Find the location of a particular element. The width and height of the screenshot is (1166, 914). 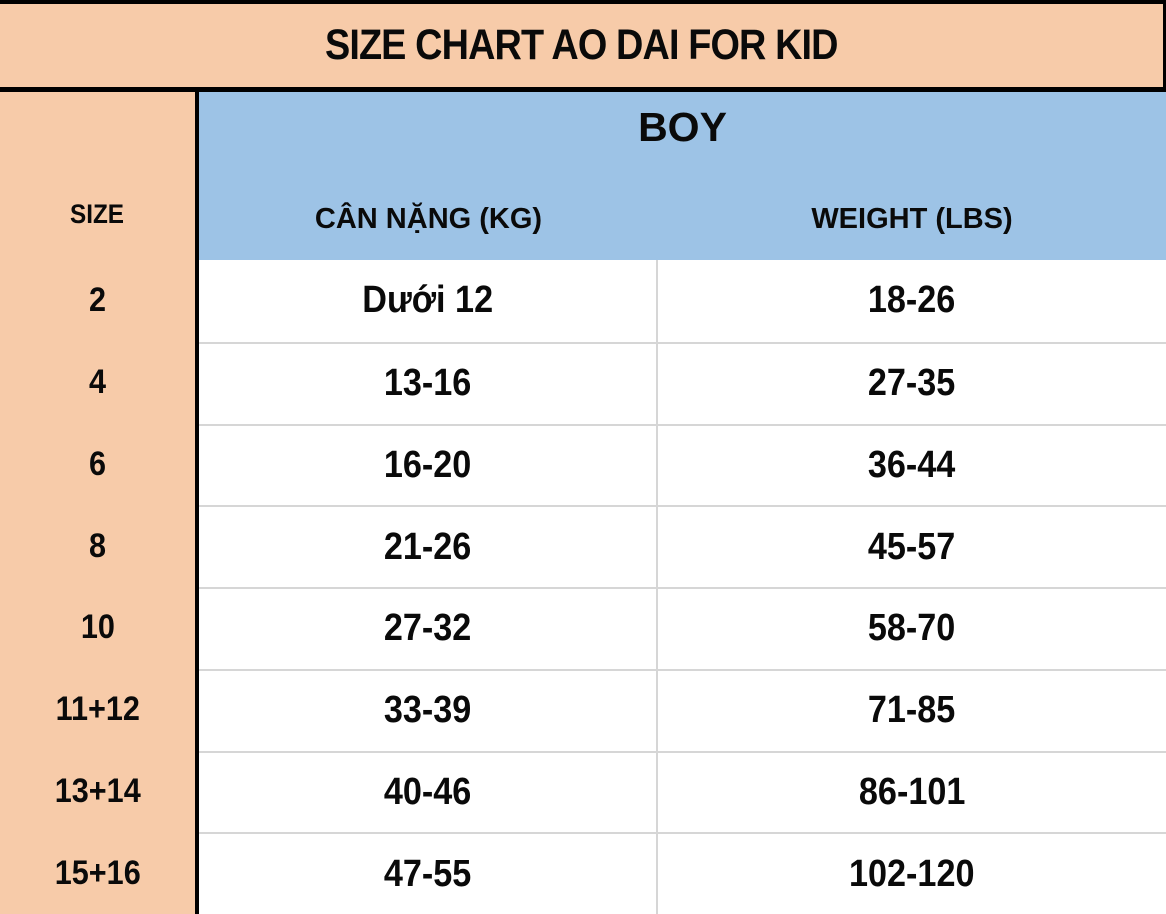

column-header-lbs: WEIGHT (LBS) is located at coordinates (912, 219).